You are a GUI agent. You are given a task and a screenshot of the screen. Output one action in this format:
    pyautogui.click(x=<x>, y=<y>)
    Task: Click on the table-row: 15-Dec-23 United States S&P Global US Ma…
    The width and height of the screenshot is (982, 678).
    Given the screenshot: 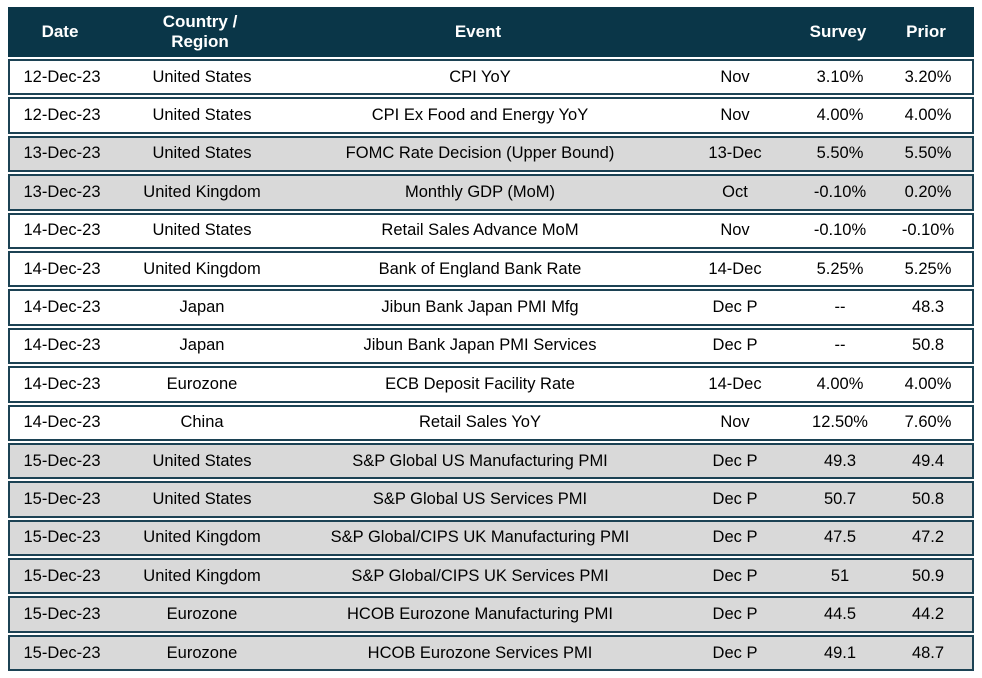 What is the action you would take?
    pyautogui.click(x=491, y=461)
    